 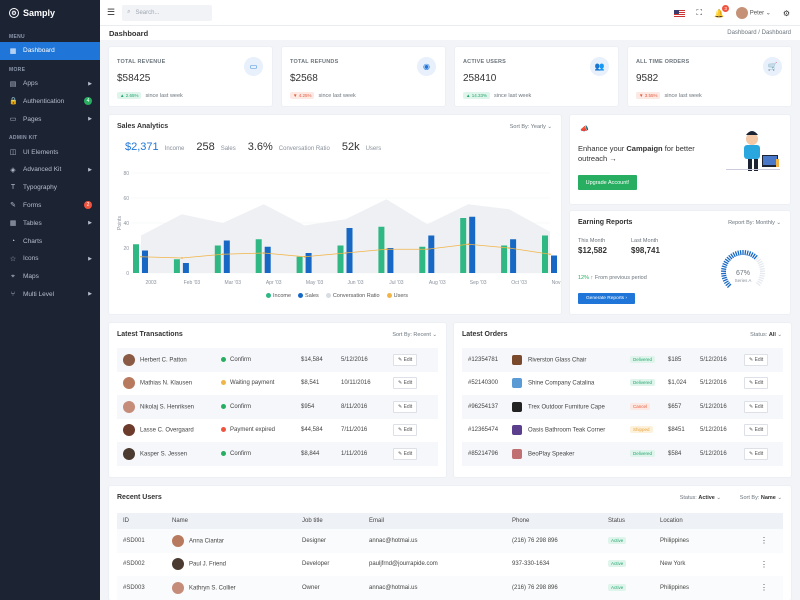 I want to click on page-title: Dashboard, so click(x=129, y=33).